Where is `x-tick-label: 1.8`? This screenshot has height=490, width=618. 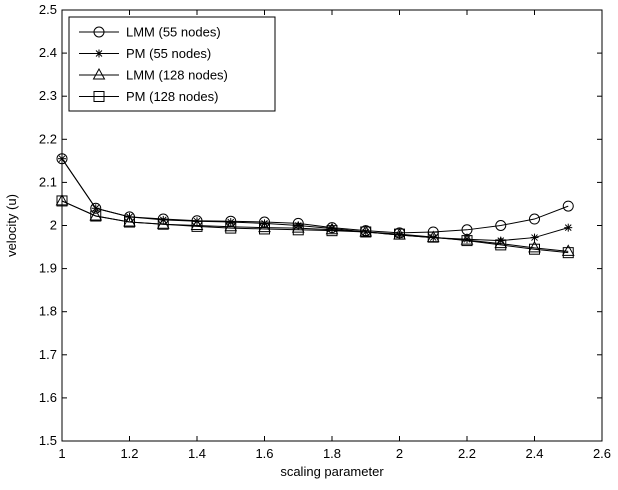 x-tick-label: 1.8 is located at coordinates (332, 453).